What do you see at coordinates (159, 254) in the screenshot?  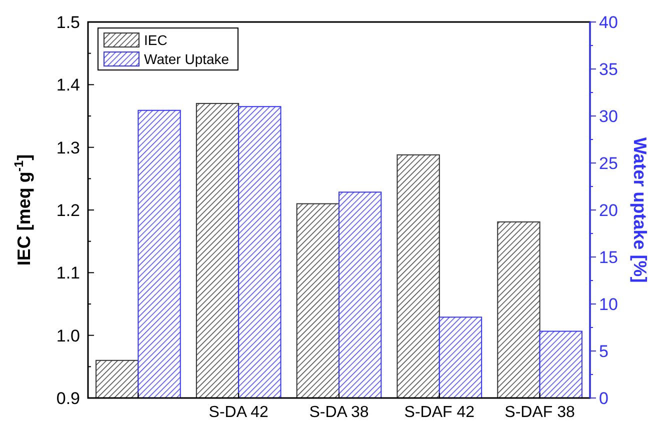 I see `bar` at bounding box center [159, 254].